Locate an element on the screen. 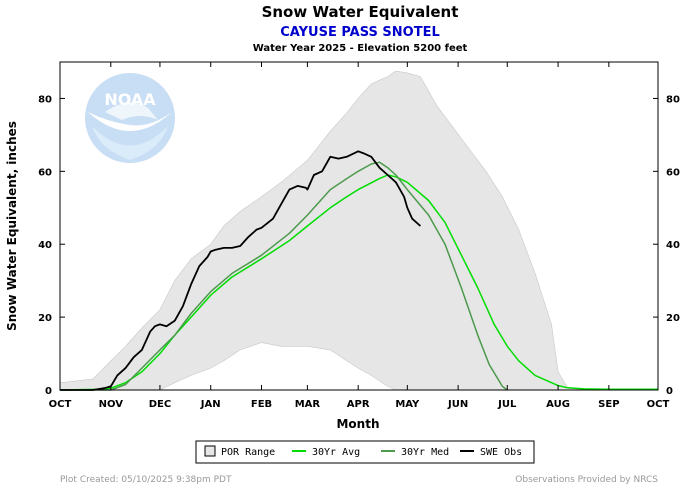  legend-swatch-por-range is located at coordinates (210, 451).